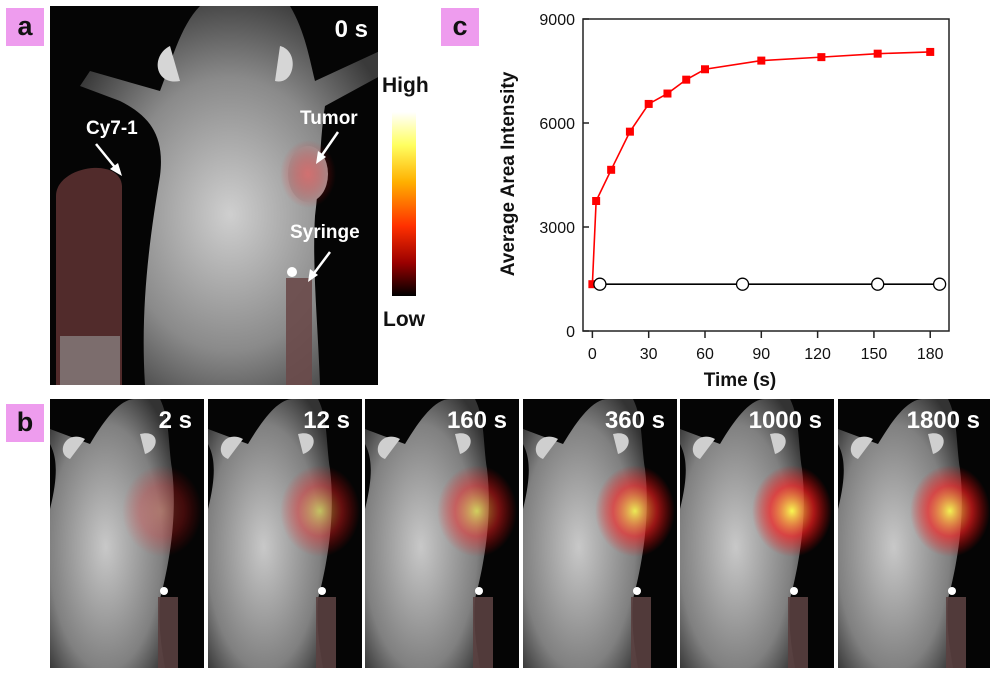 The image size is (990, 673). I want to click on time-frame: 12 s, so click(285, 533).